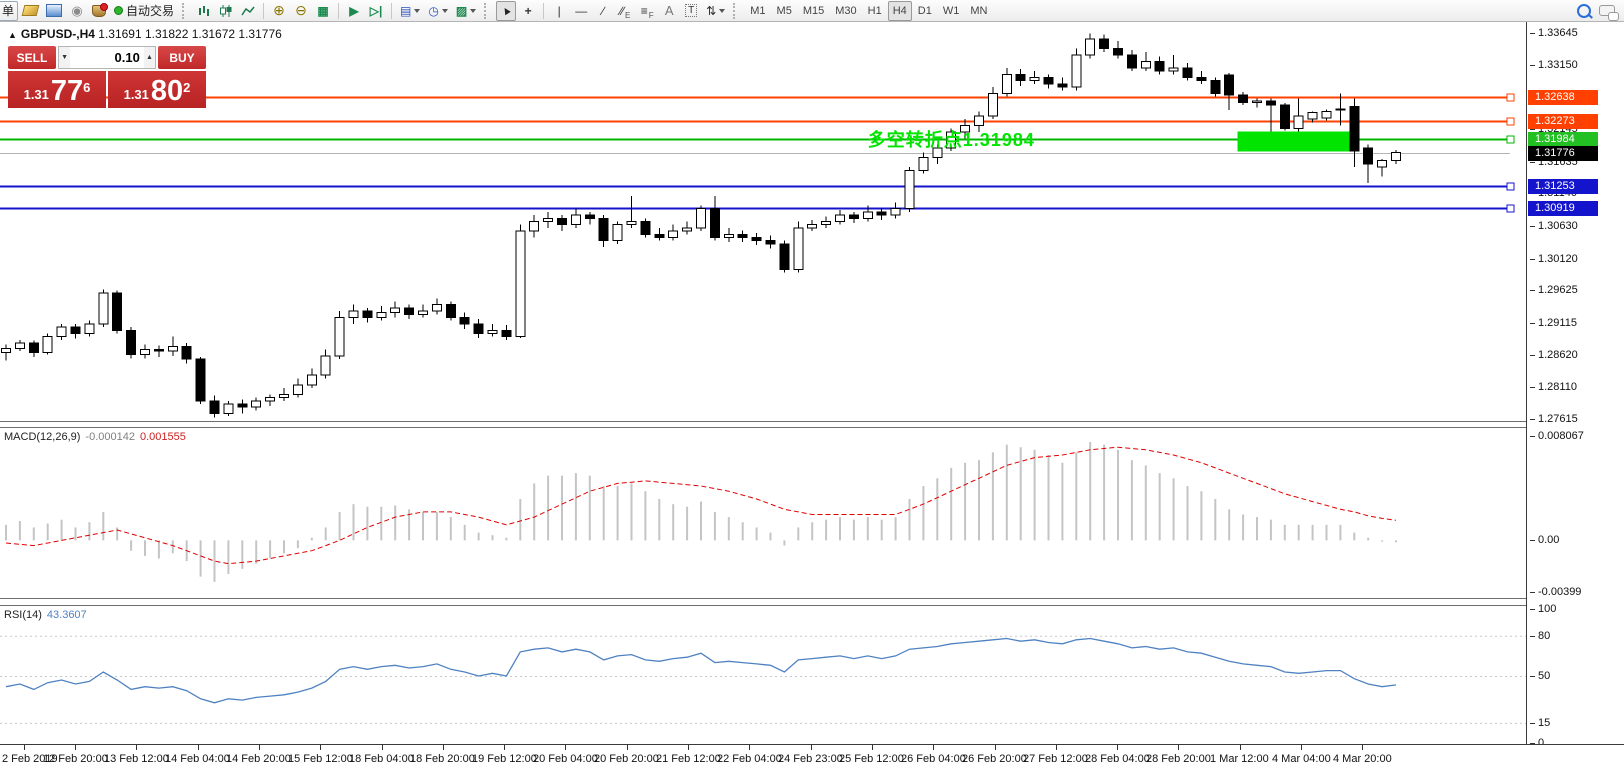 The height and width of the screenshot is (773, 1624). I want to click on fibonacci-tool: ≡ F, so click(647, 11).